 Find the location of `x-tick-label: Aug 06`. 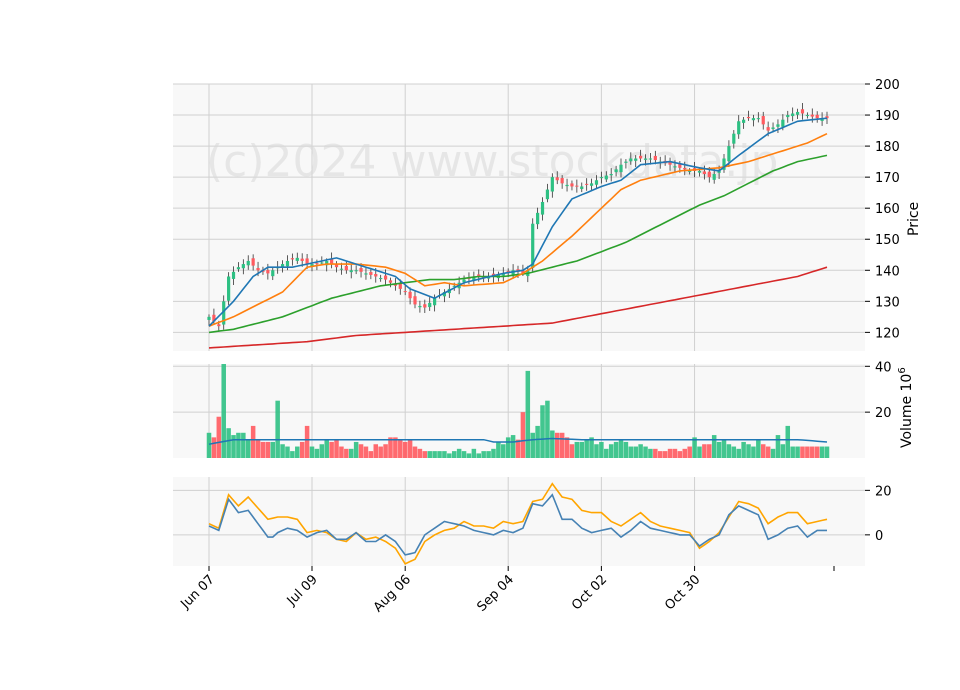

x-tick-label: Aug 06 is located at coordinates (392, 593).